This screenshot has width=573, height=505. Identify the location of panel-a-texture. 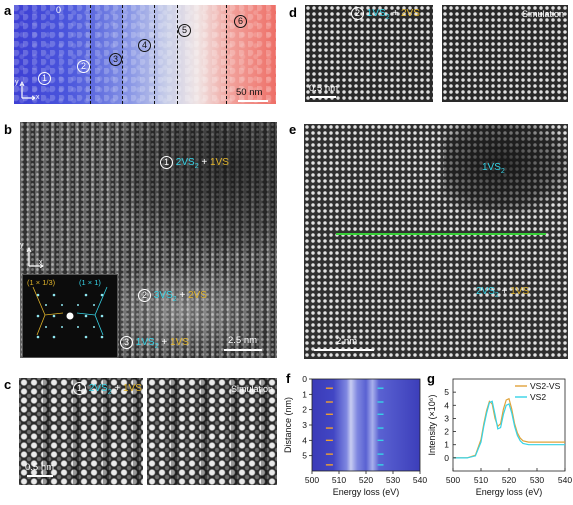
(145, 54).